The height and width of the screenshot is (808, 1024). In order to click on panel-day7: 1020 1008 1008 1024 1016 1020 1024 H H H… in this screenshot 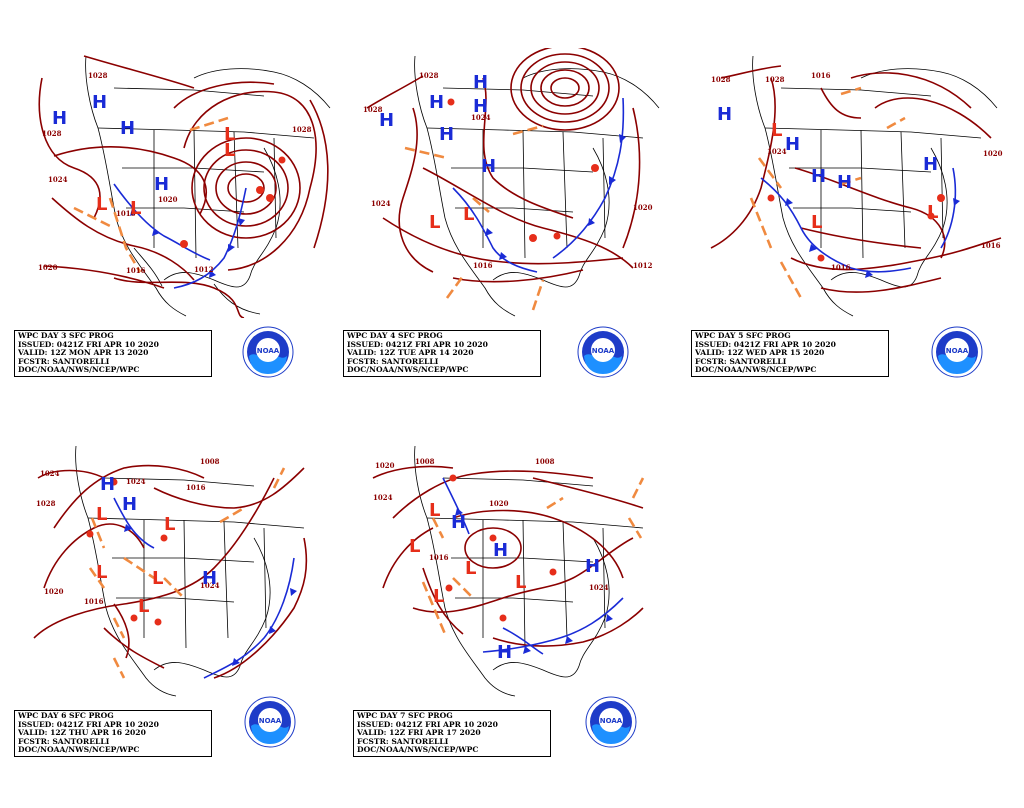, I will do `click(518, 623)`.